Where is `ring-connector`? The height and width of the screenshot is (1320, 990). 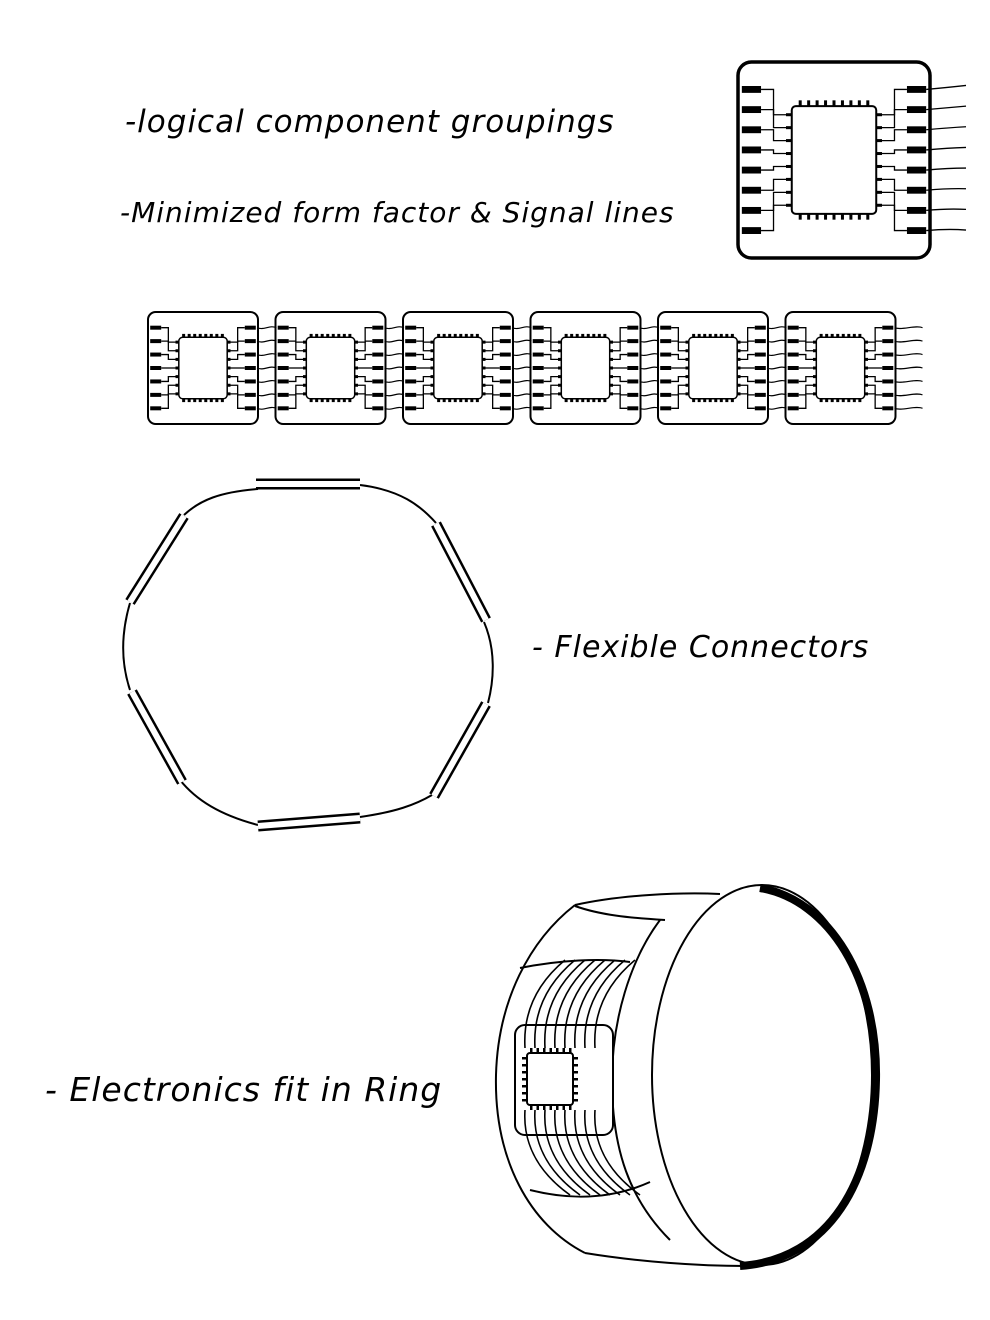 ring-connector is located at coordinates (575, 964).